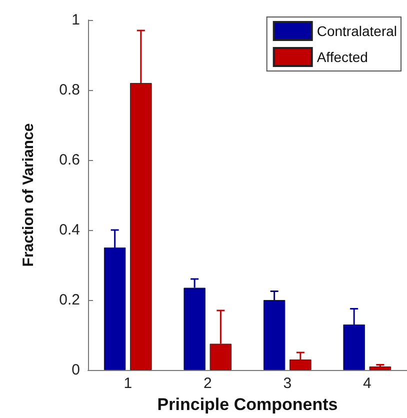  I want to click on y-tick-label: 0.4, so click(69, 230).